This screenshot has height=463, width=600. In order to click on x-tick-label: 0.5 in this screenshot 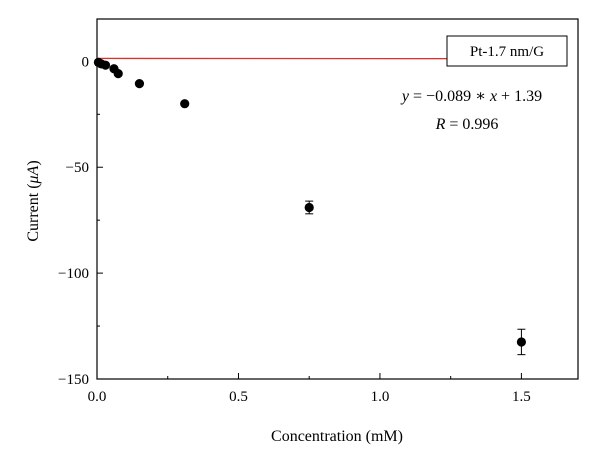, I will do `click(238, 397)`.